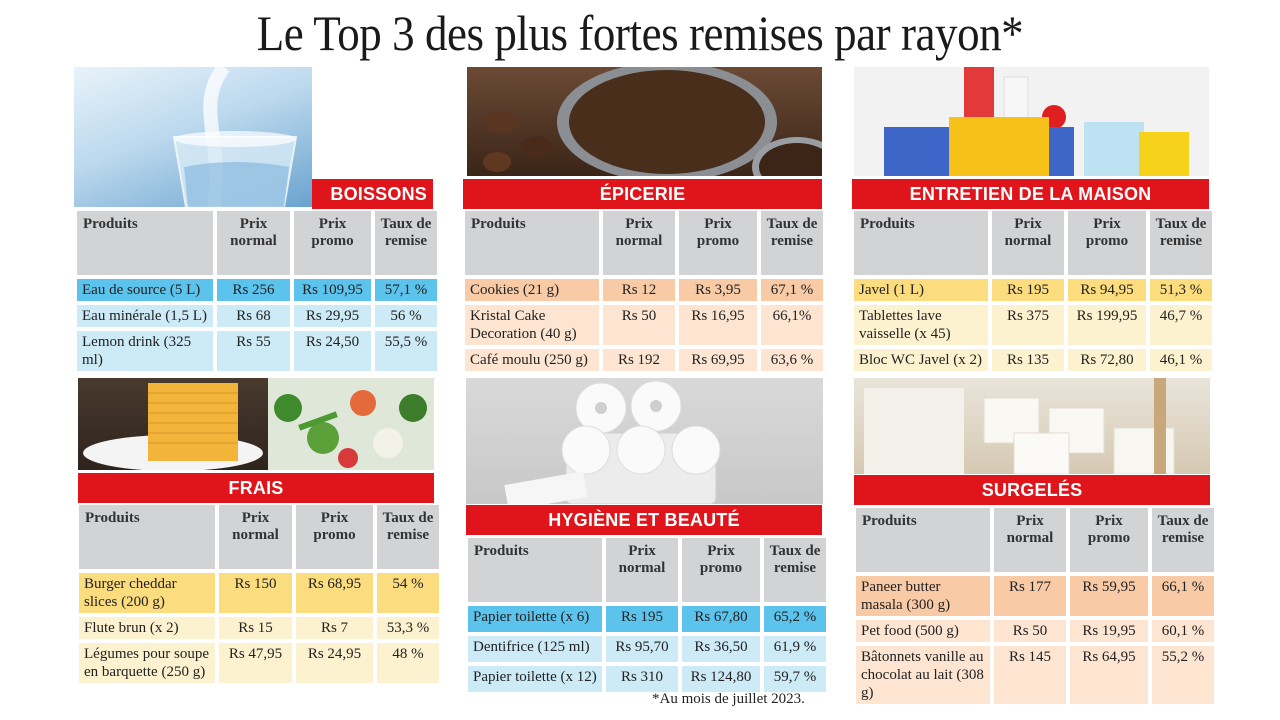  Describe the element at coordinates (145, 290) in the screenshot. I see `product-name: Eau de source (5 L)` at that location.